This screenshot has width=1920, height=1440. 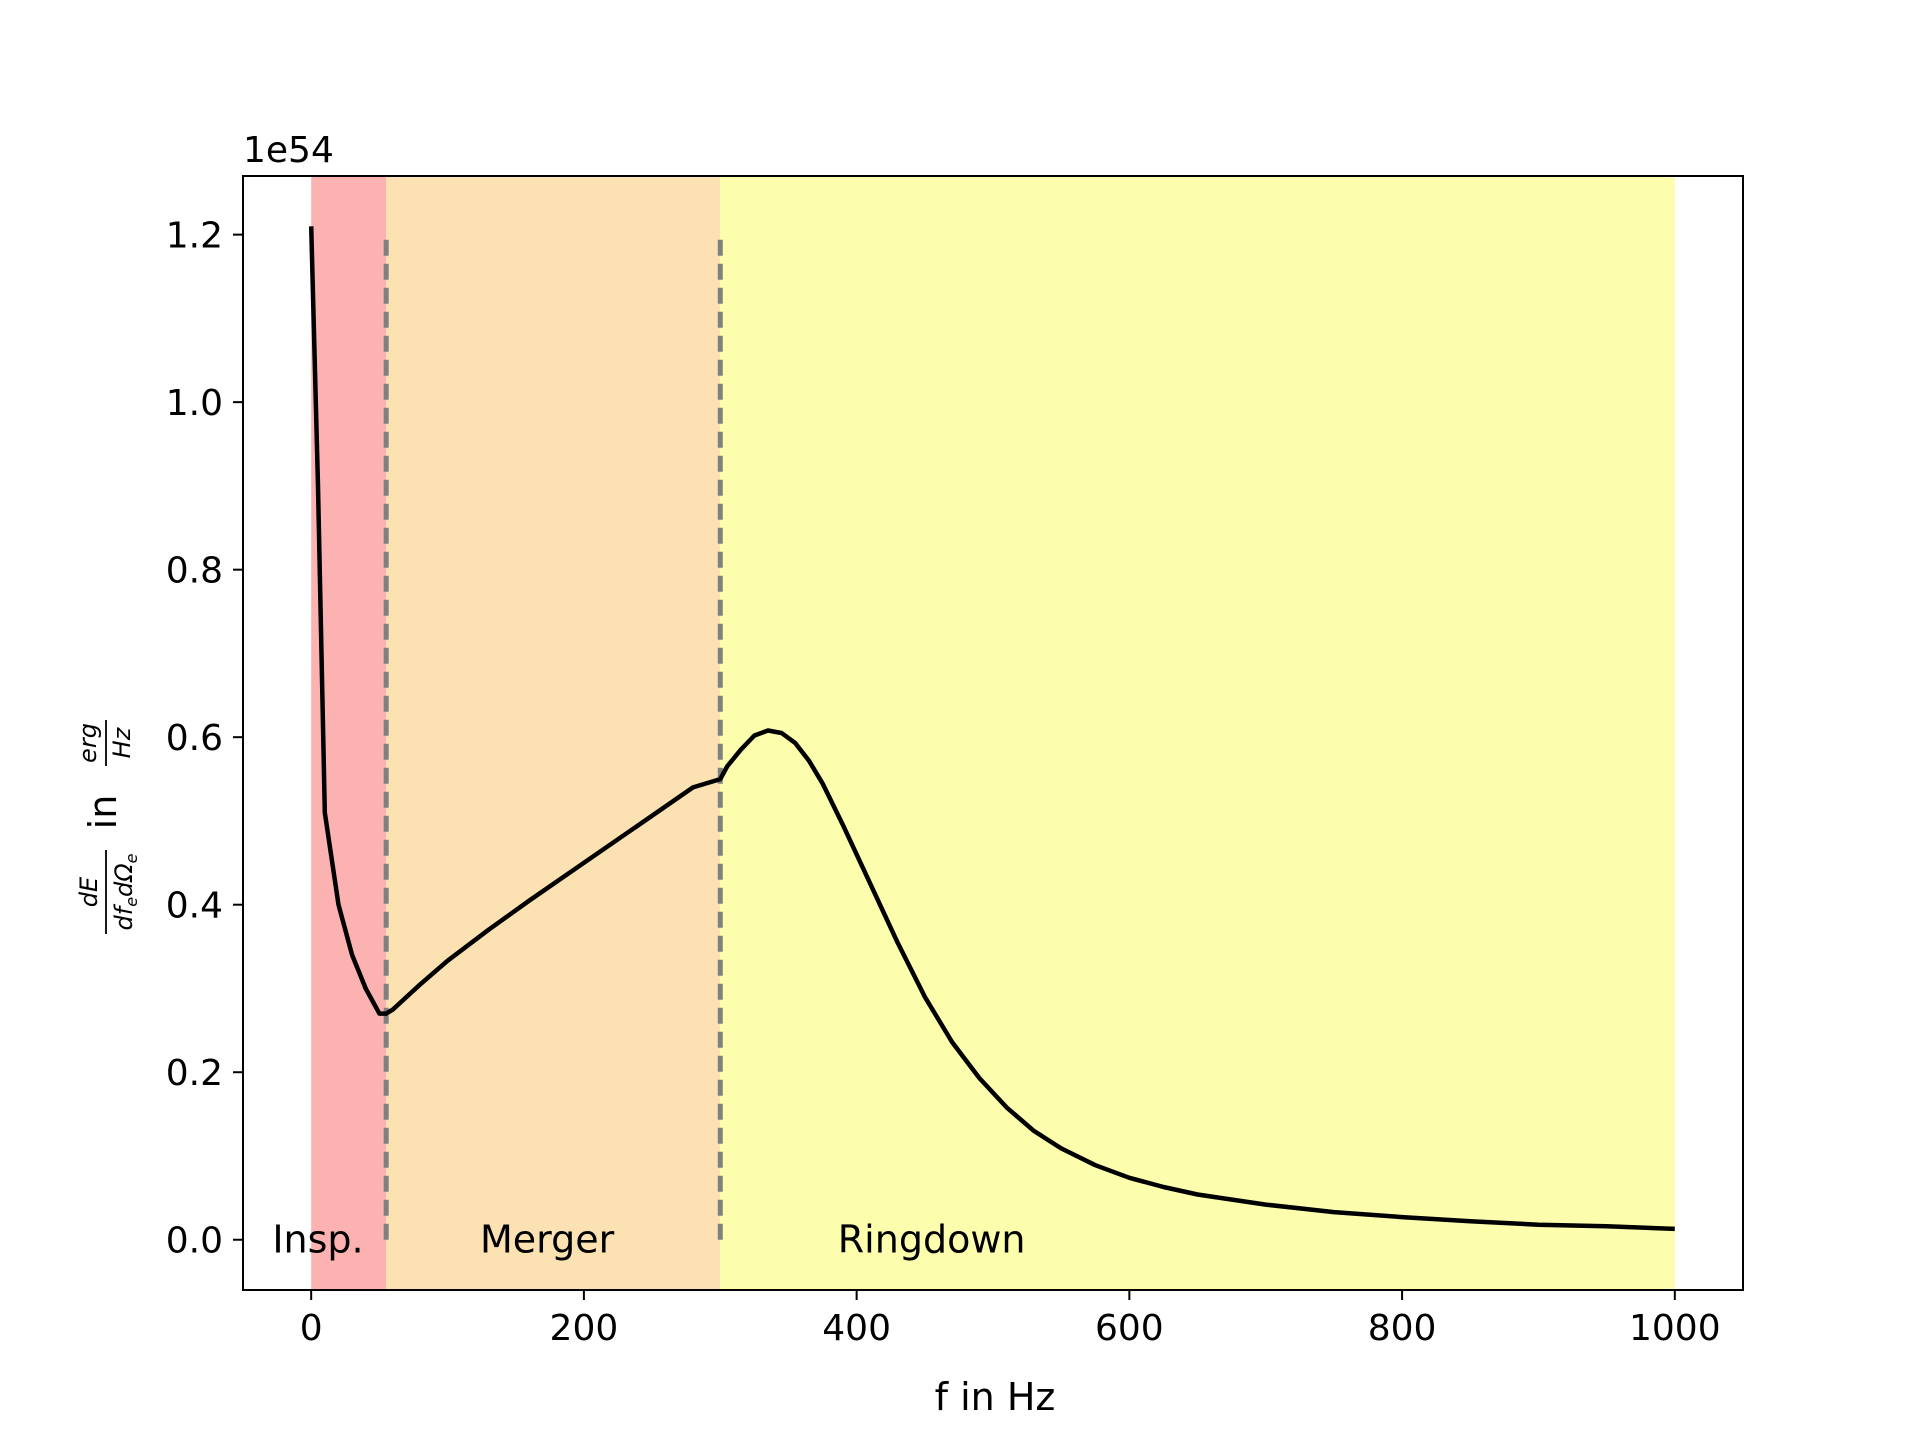 I want to click on region-labels: Insp. Merger Ringdown, so click(x=648, y=1240).